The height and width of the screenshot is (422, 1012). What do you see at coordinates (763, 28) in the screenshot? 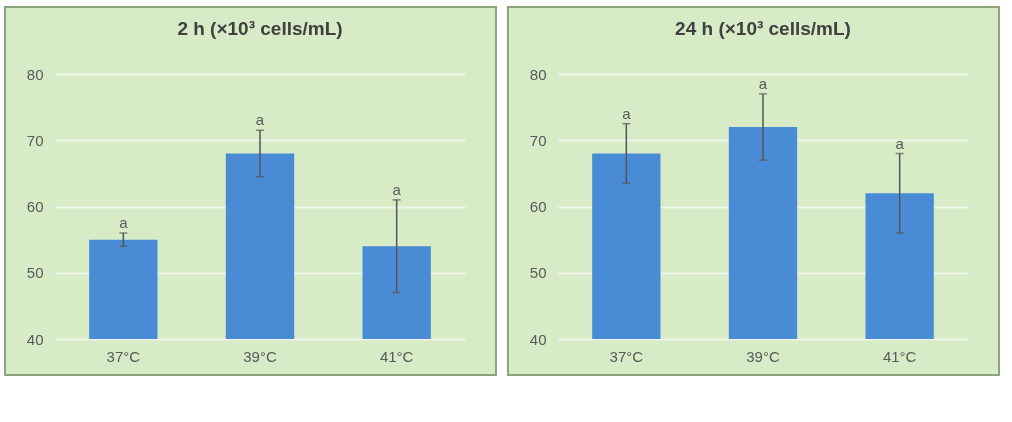
I see `chart-title: 24 h (×10³ cells/mL)` at bounding box center [763, 28].